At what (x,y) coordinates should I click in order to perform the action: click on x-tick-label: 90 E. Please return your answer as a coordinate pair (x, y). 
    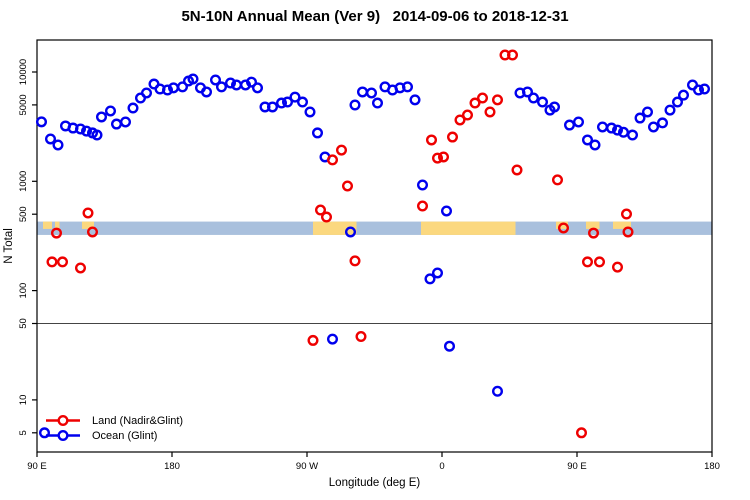
    Looking at the image, I should click on (37, 466).